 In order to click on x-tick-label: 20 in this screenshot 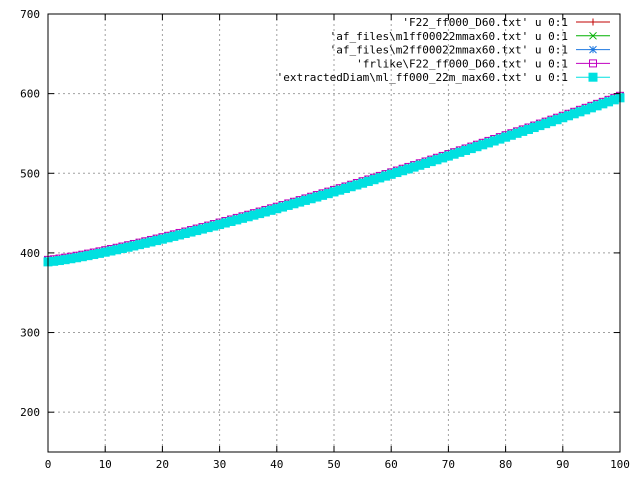, I will do `click(162, 464)`.